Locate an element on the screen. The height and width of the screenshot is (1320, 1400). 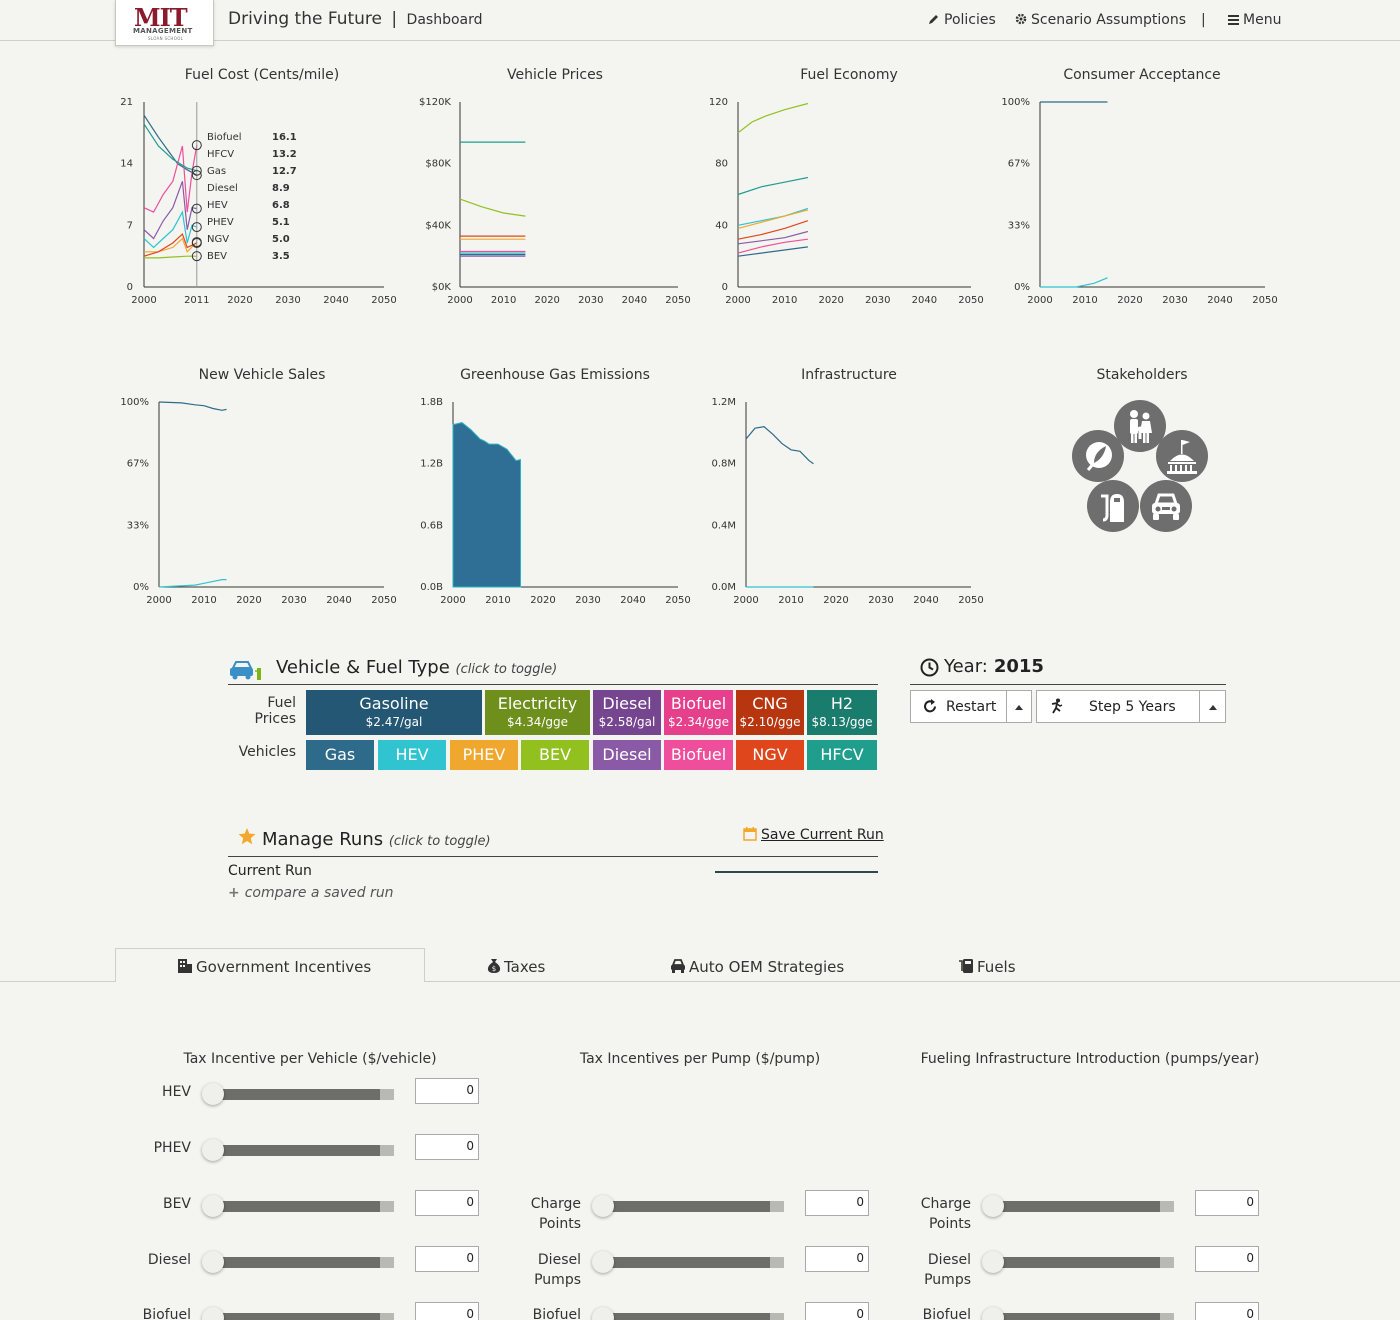
save-current-run-link: Save Current Run is located at coordinates (822, 835).